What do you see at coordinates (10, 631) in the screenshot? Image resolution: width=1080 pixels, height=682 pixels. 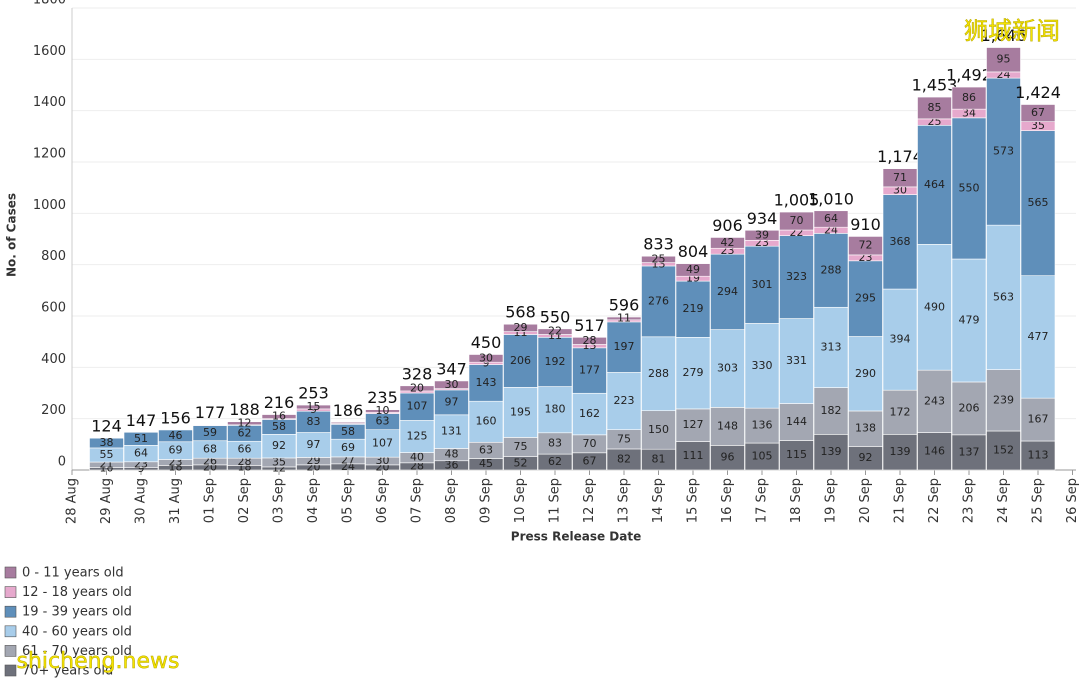 I see `legend-swatch` at bounding box center [10, 631].